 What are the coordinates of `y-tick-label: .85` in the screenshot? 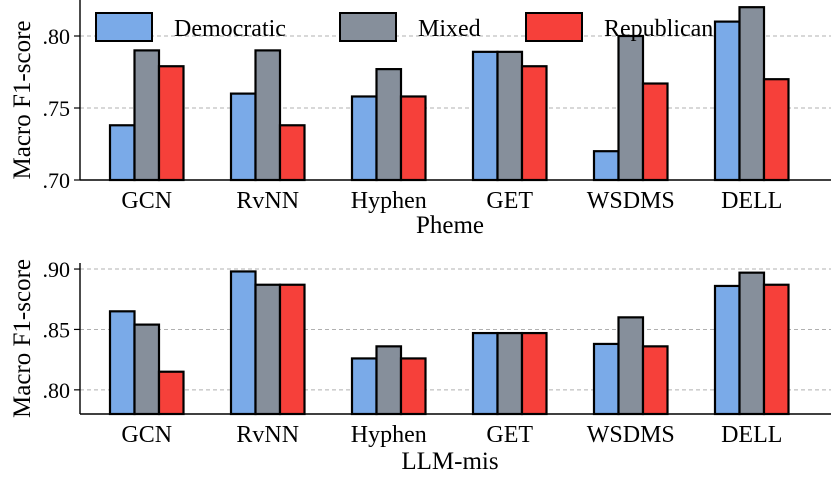 It's located at (57, 329).